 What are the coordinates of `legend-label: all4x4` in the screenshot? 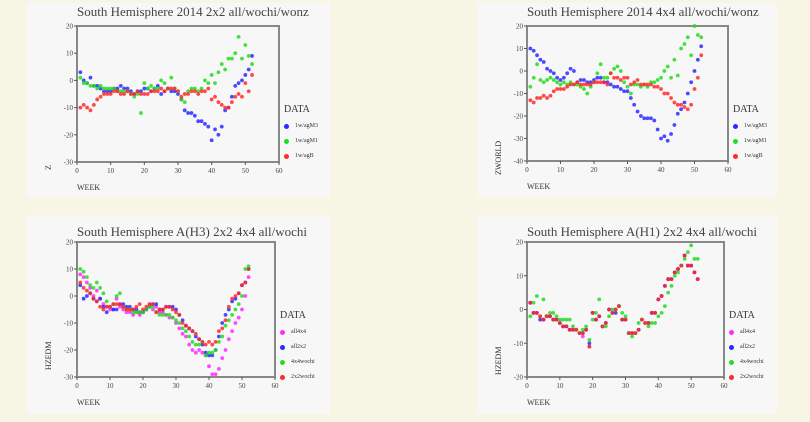 It's located at (747, 332).